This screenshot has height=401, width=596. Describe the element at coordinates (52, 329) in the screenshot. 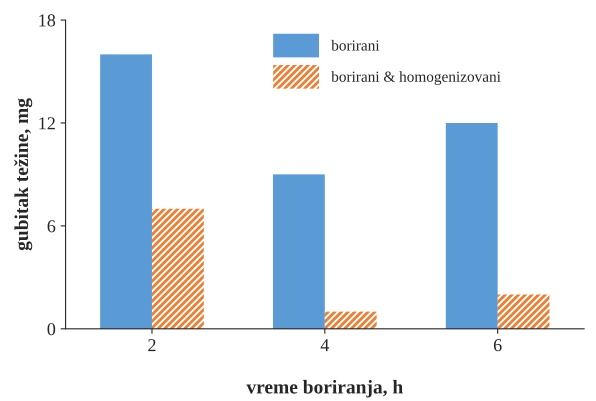

I see `y-tick-label: 0` at that location.